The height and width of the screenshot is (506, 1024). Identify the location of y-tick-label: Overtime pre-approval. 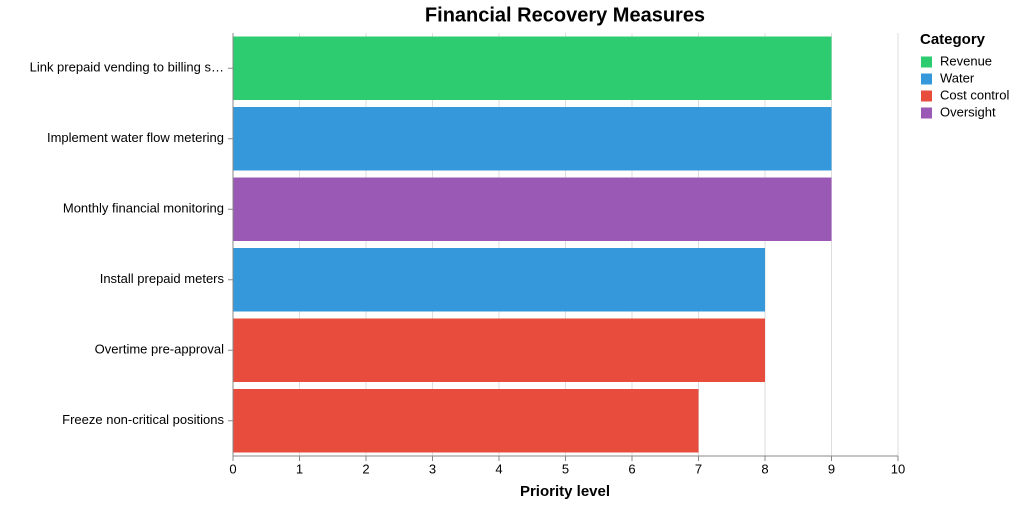
(159, 349).